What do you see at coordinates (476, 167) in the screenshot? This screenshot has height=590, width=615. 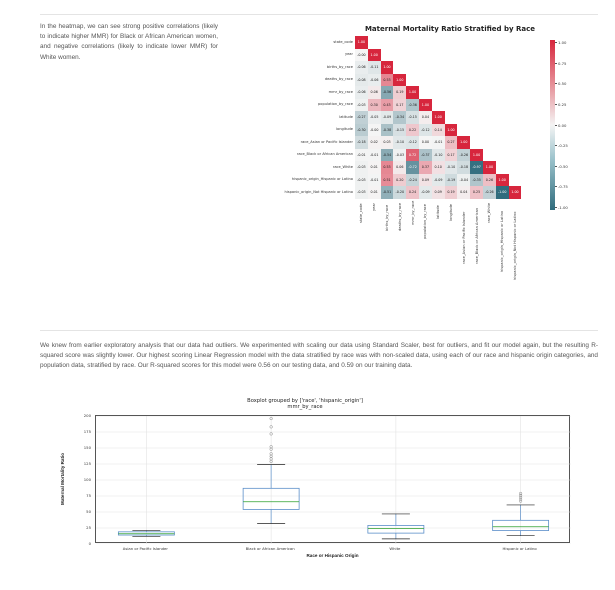 I see `heatmap-cell: -0.97` at bounding box center [476, 167].